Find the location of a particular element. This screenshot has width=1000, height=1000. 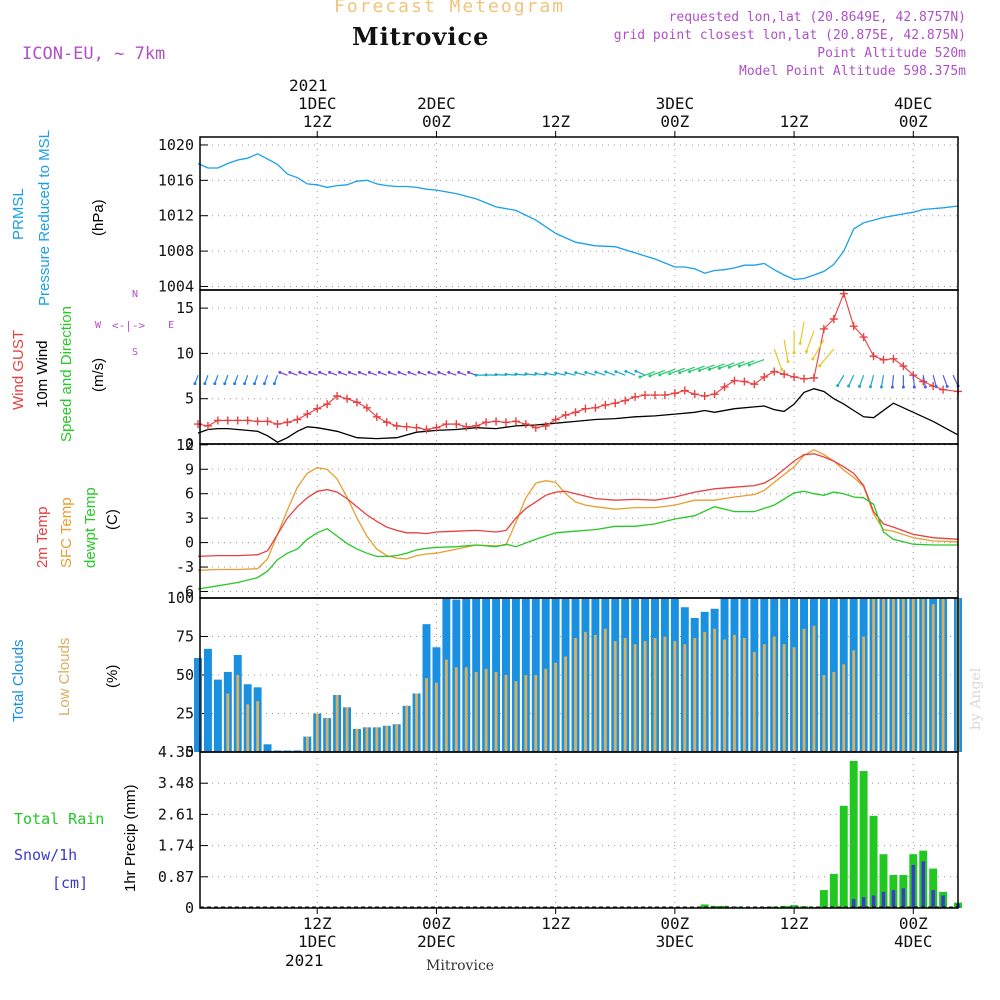

location-title: Mitrovice is located at coordinates (421, 36).